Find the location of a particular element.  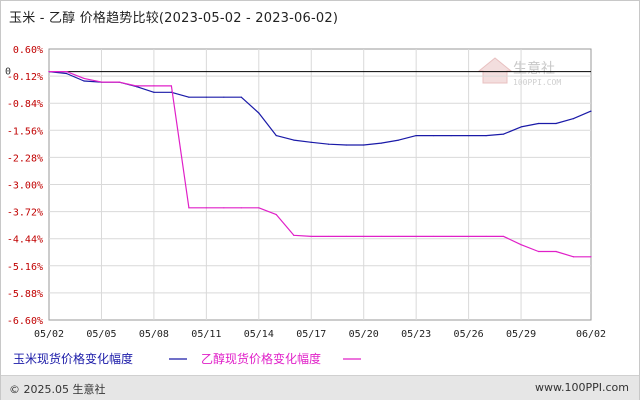

y-tick-label: -6.60% is located at coordinates (25, 321).